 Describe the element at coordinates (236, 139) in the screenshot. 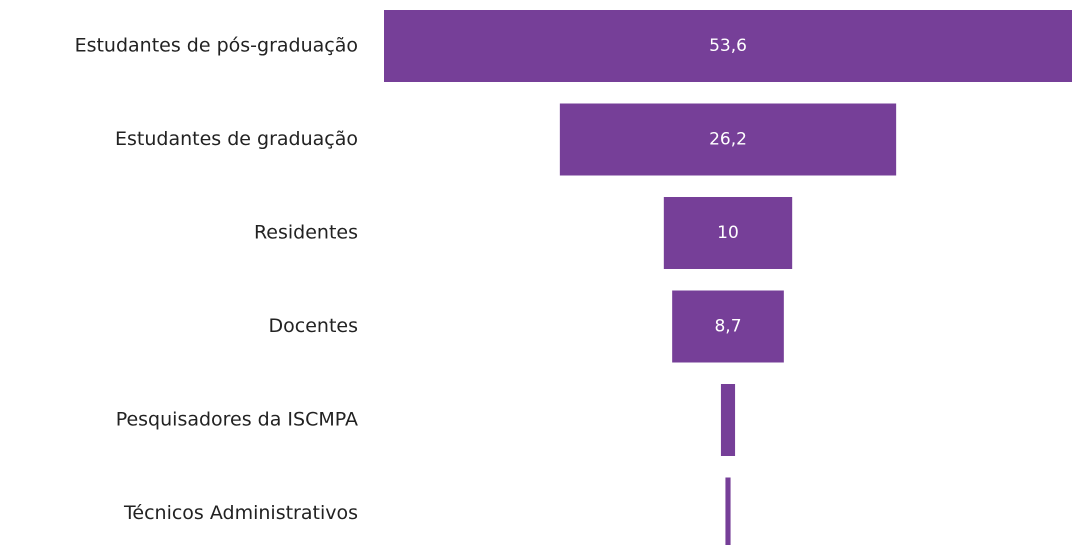

I see `category-label: Estudantes de graduação` at that location.